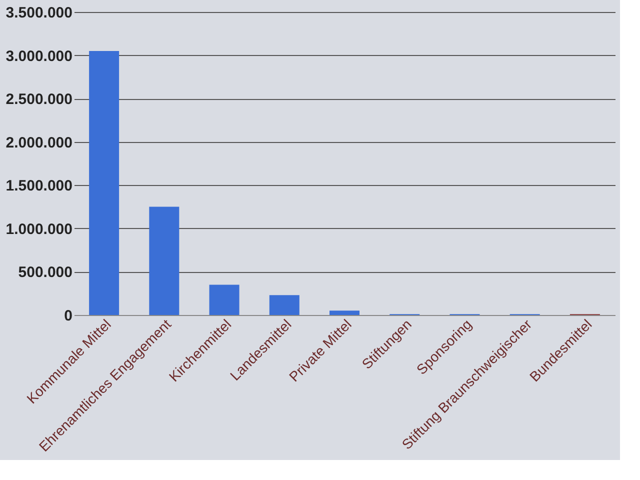  I want to click on y-tick-label: 1.500.000, so click(39, 186).